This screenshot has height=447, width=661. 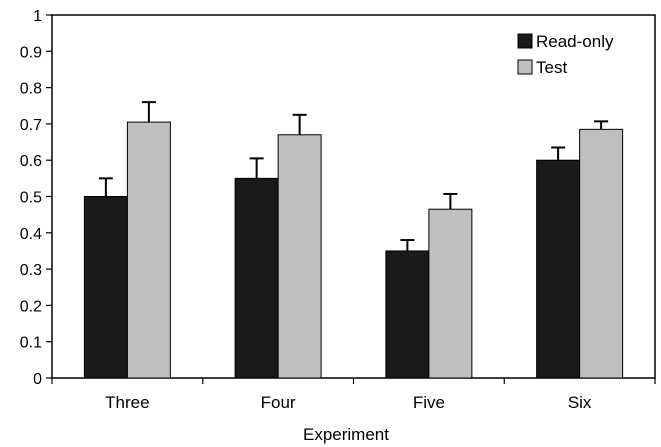 I want to click on legend-label: Test, so click(x=551, y=67).